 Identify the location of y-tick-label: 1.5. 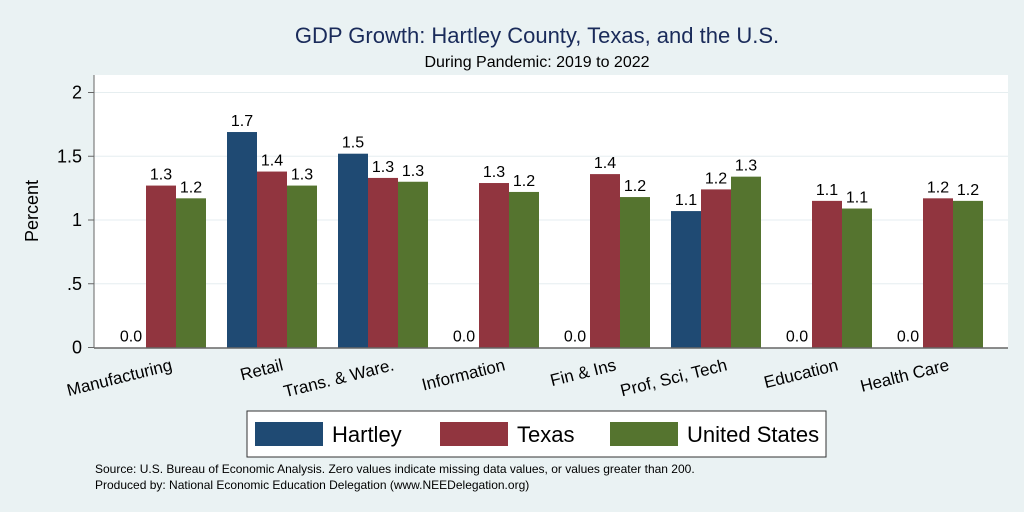
(69, 156).